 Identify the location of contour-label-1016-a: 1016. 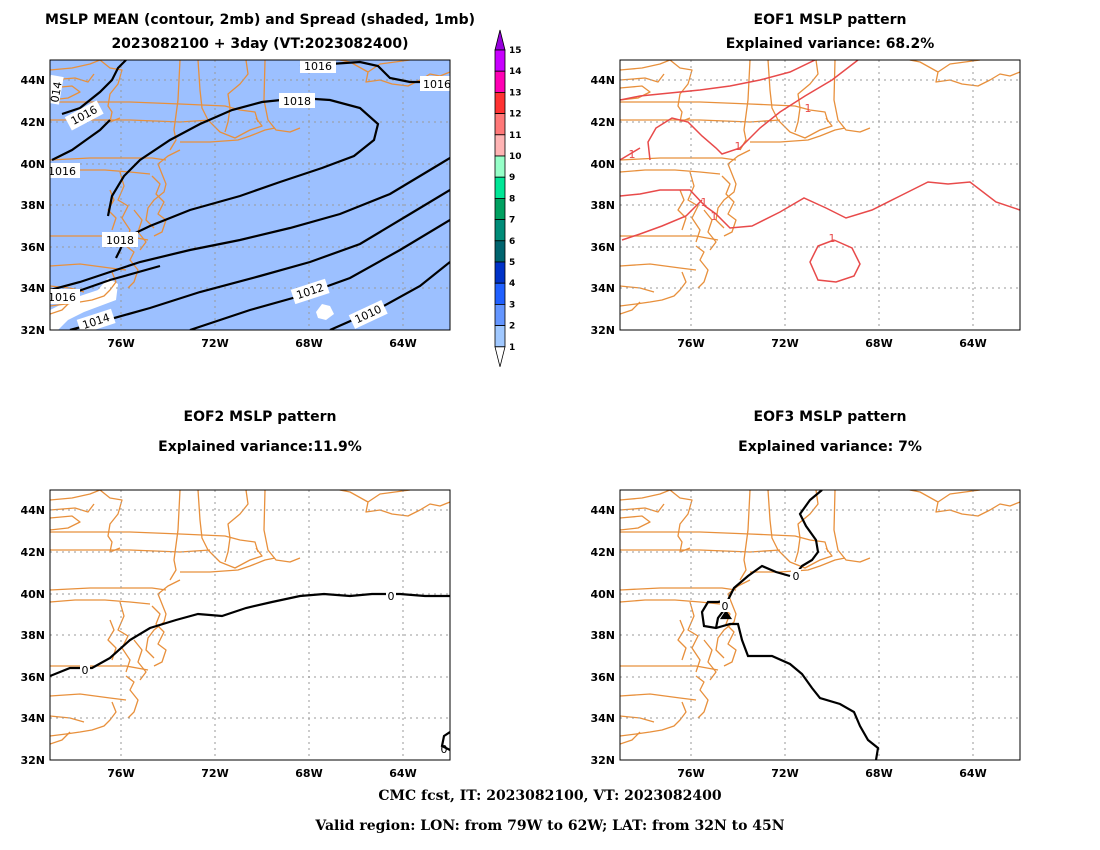
(318, 66).